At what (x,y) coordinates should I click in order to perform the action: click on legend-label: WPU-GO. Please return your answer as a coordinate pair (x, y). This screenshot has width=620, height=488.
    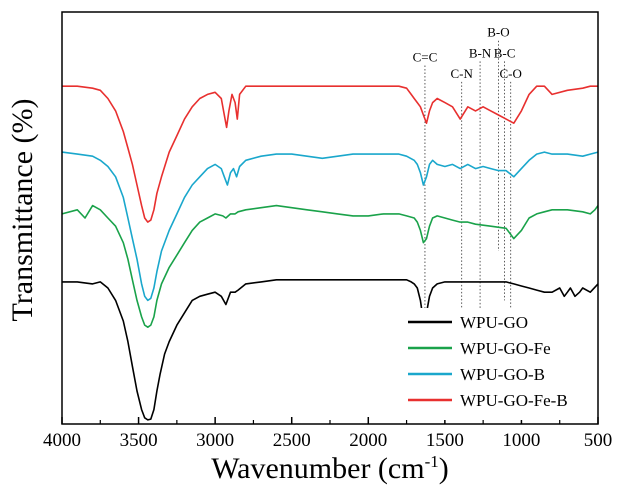
    Looking at the image, I should click on (494, 322).